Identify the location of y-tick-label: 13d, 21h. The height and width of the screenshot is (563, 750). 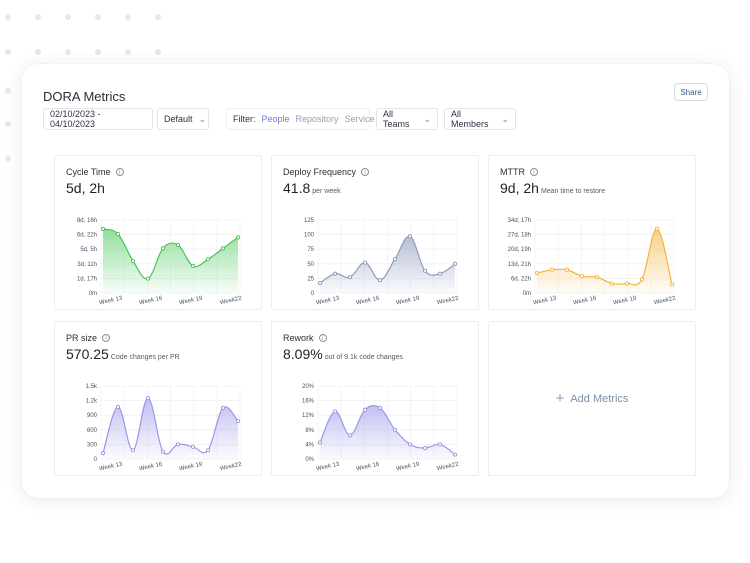
(519, 265).